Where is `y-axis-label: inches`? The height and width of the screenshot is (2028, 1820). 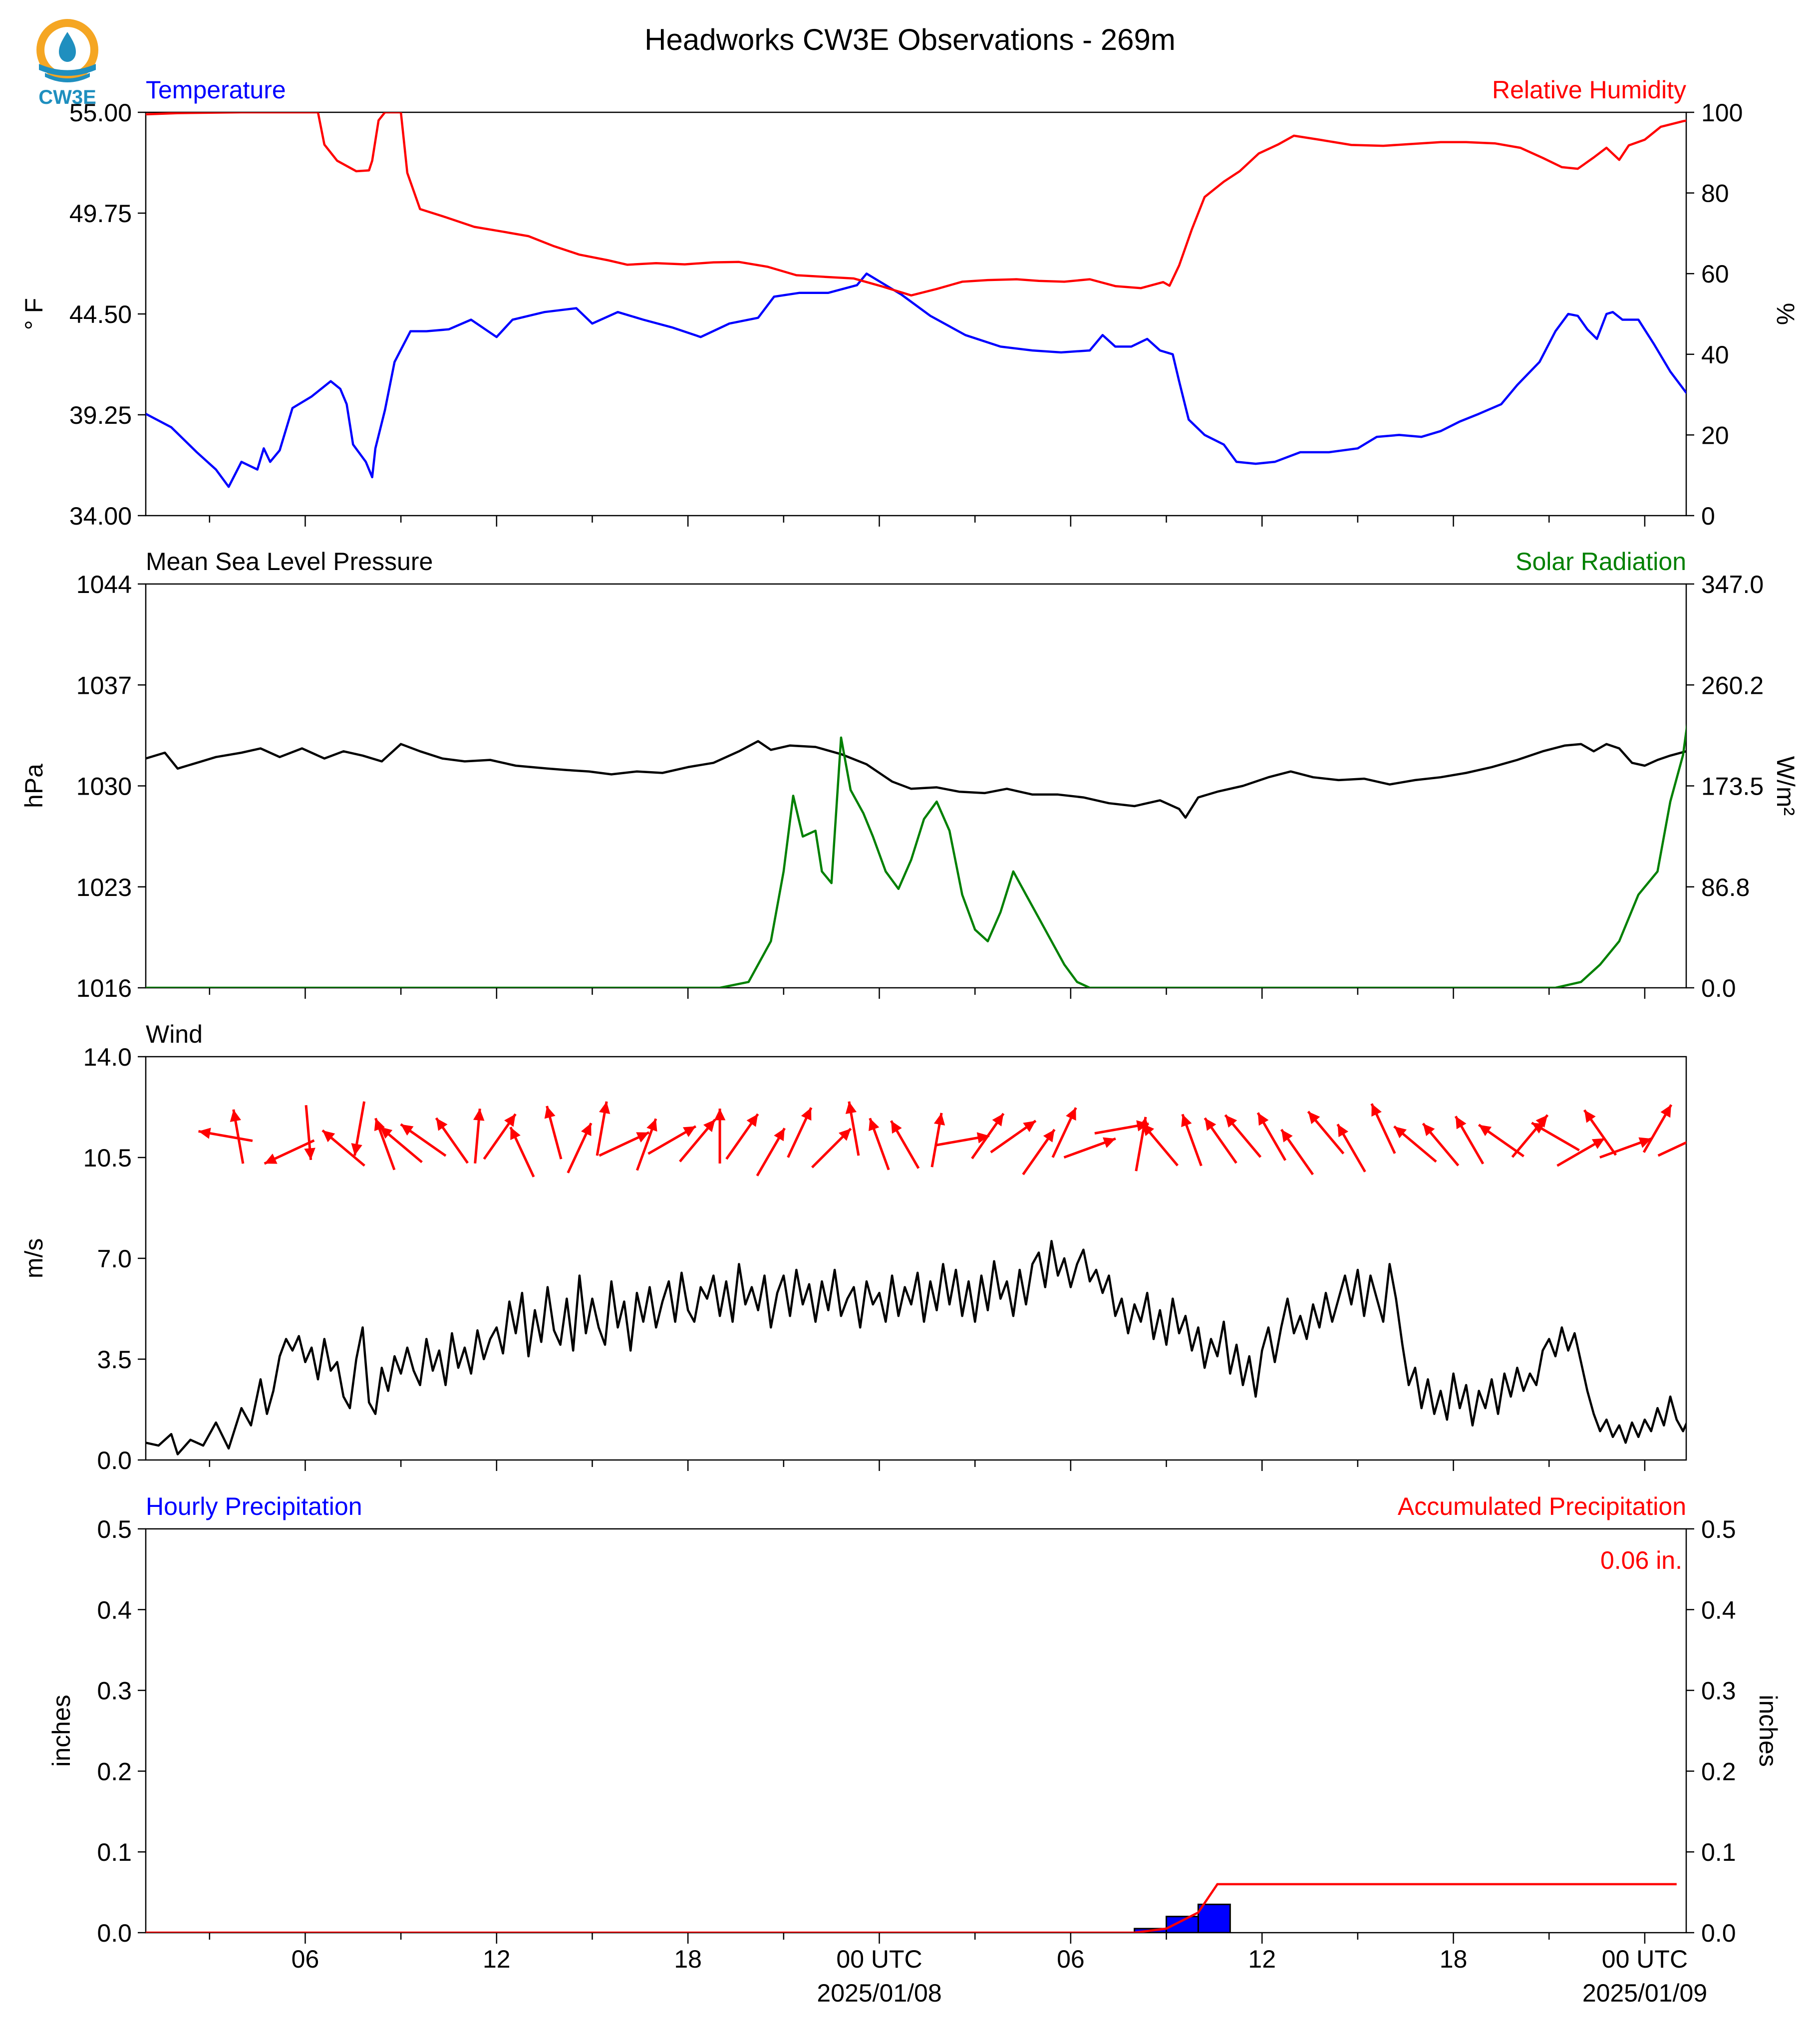
y-axis-label: inches is located at coordinates (61, 1731).